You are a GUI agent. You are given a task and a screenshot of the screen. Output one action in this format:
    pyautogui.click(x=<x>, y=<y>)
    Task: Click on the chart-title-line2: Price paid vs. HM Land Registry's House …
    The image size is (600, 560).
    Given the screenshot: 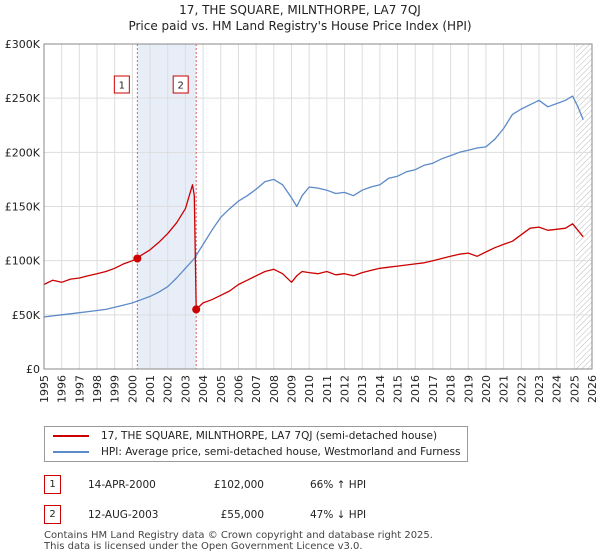 What is the action you would take?
    pyautogui.click(x=300, y=26)
    